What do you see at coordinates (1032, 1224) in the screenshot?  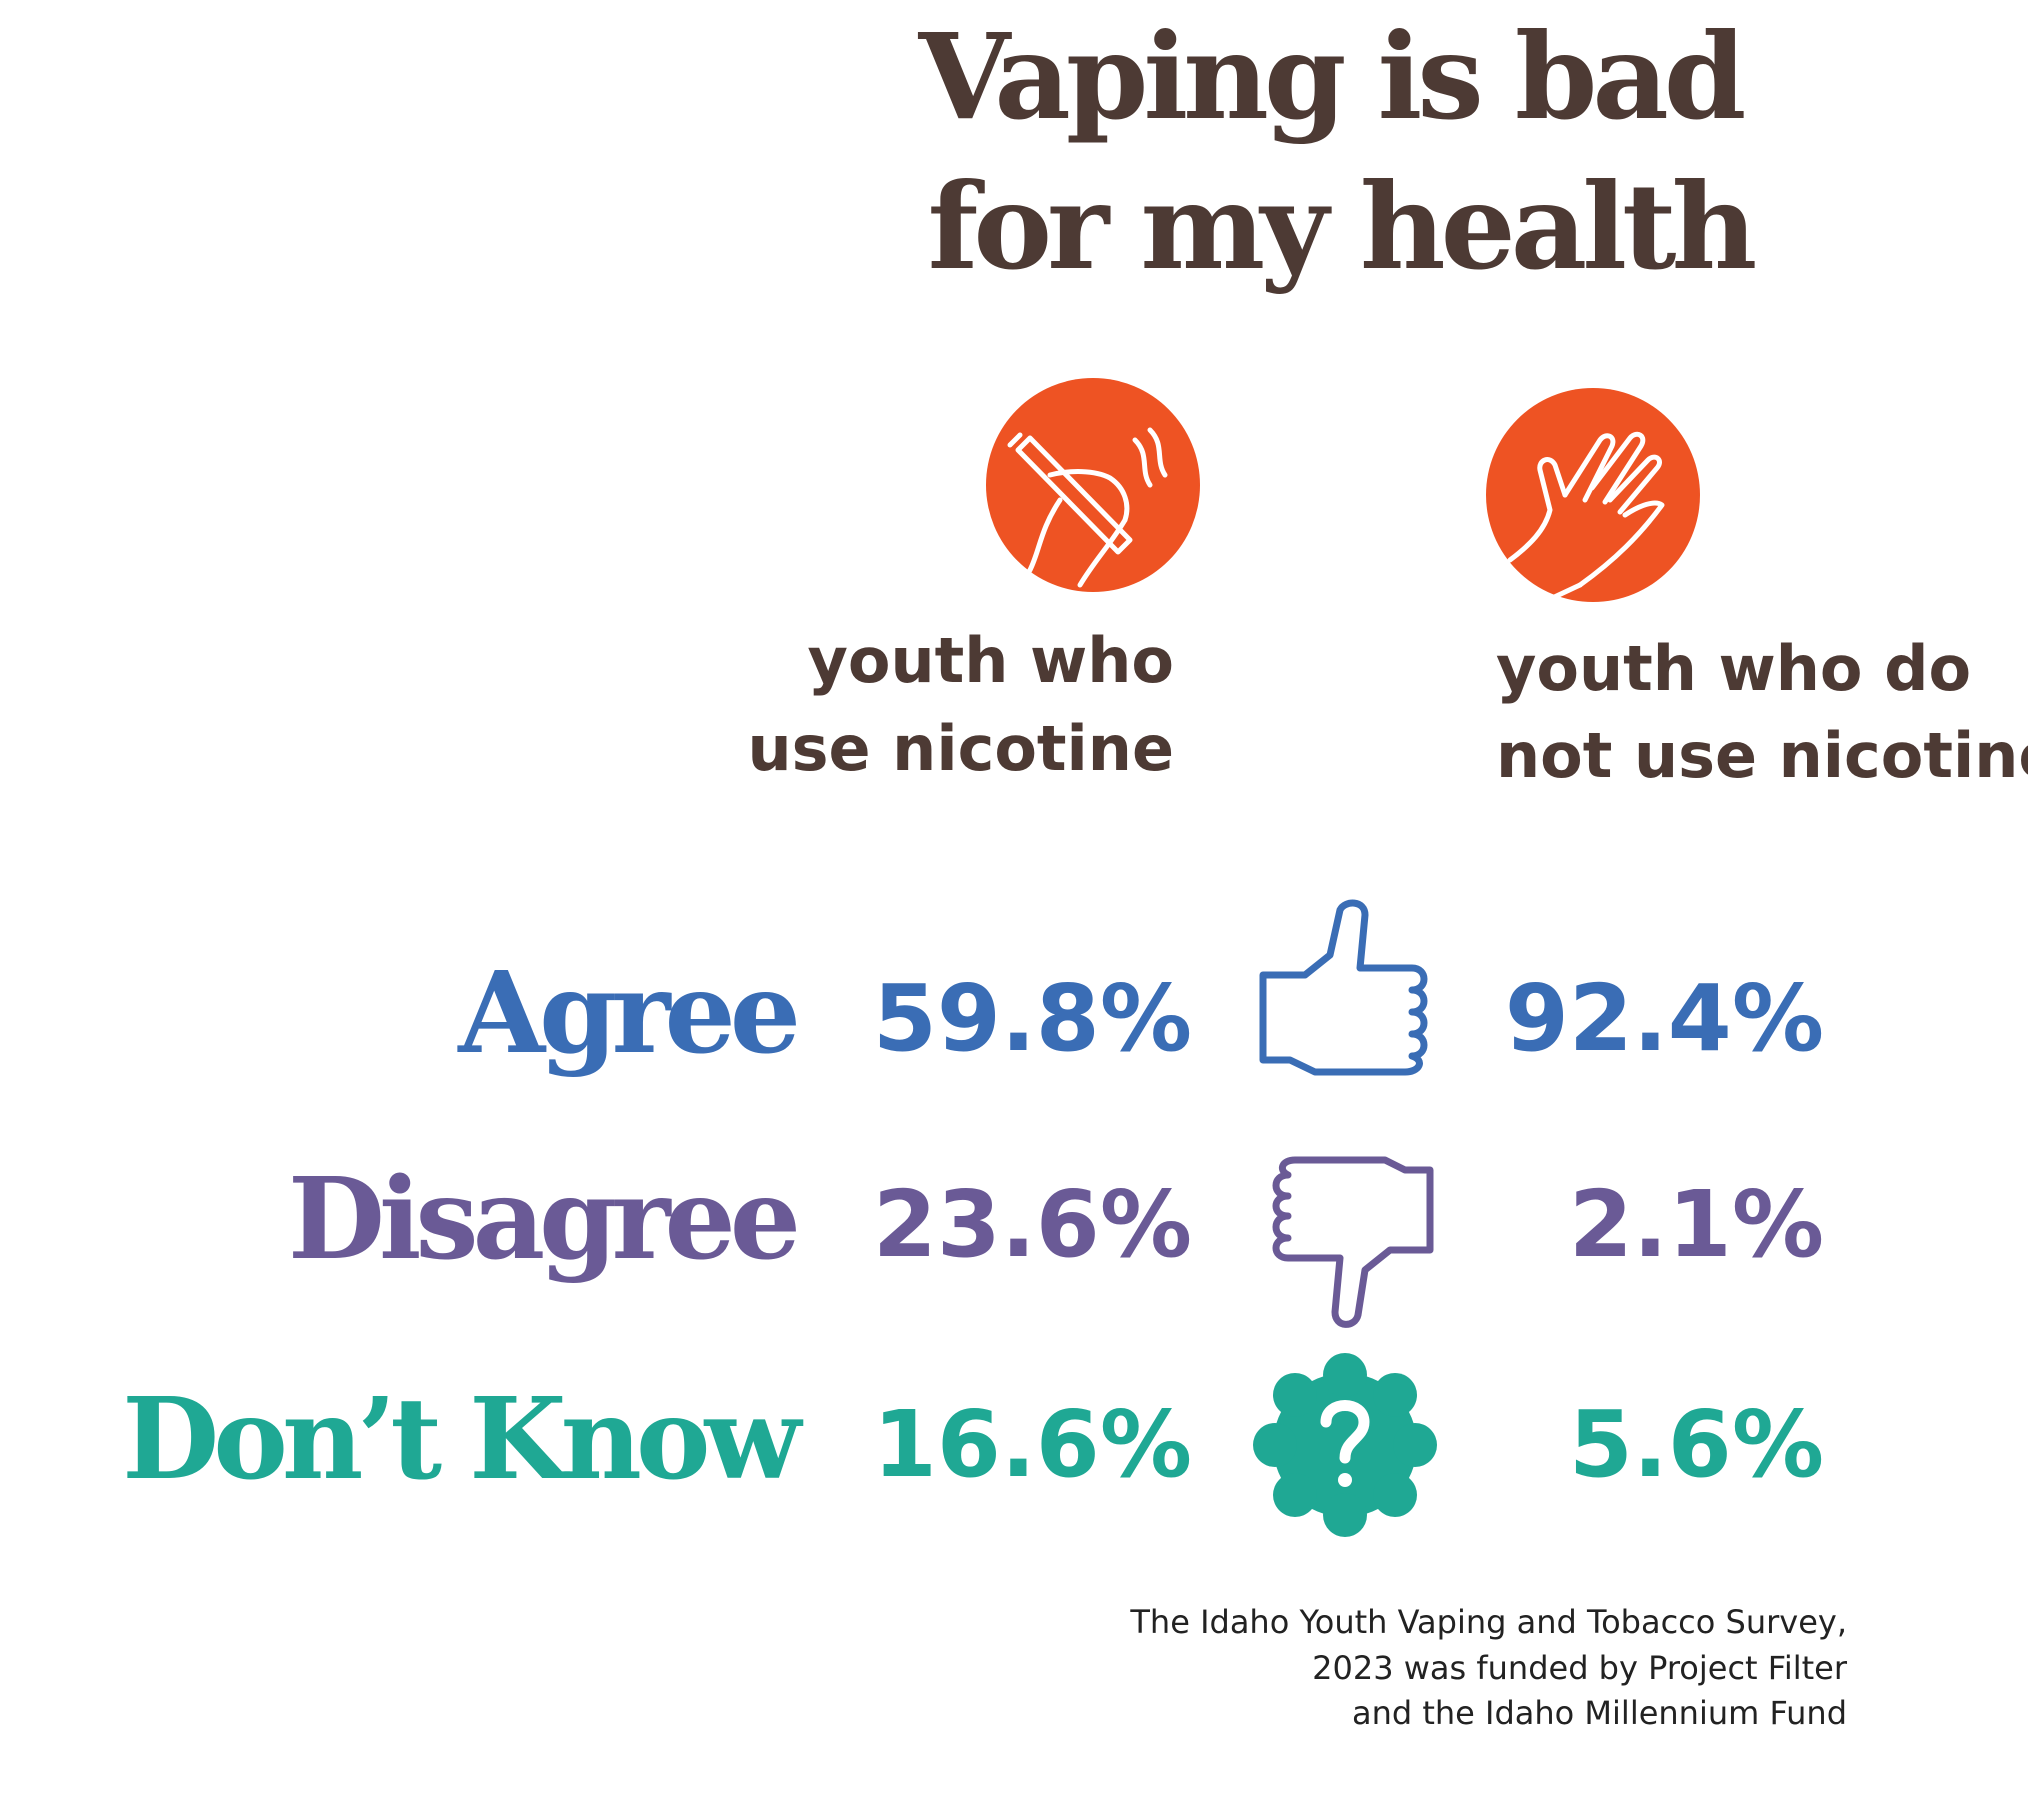 I see `value: 23.6%` at bounding box center [1032, 1224].